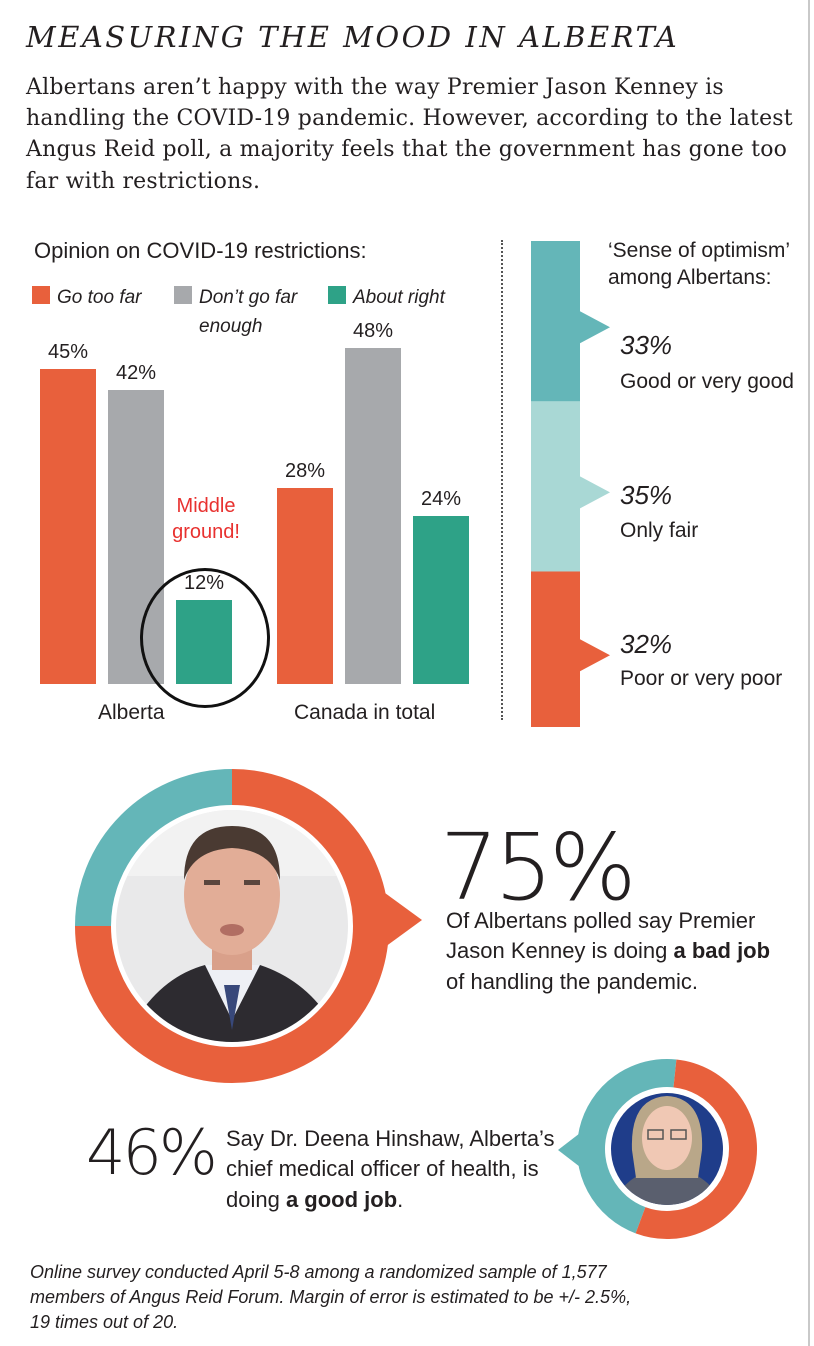 The width and height of the screenshot is (814, 1346). I want to click on kenney-big-percent: 75%, so click(538, 867).